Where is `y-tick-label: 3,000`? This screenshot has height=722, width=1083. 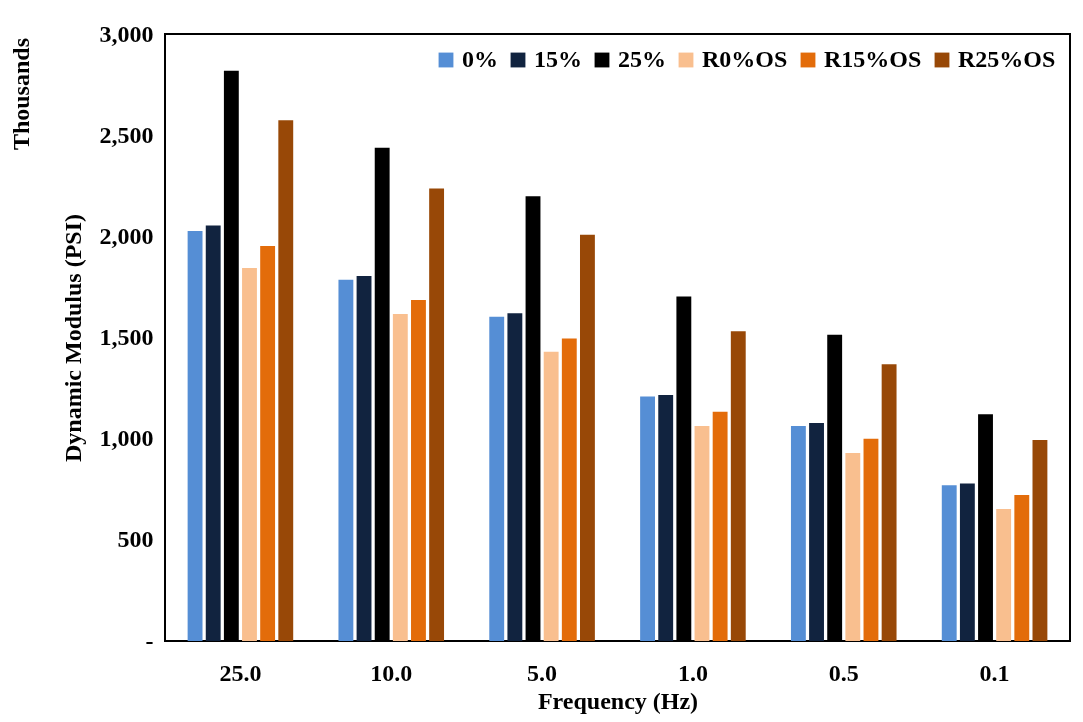 y-tick-label: 3,000 is located at coordinates (126, 33).